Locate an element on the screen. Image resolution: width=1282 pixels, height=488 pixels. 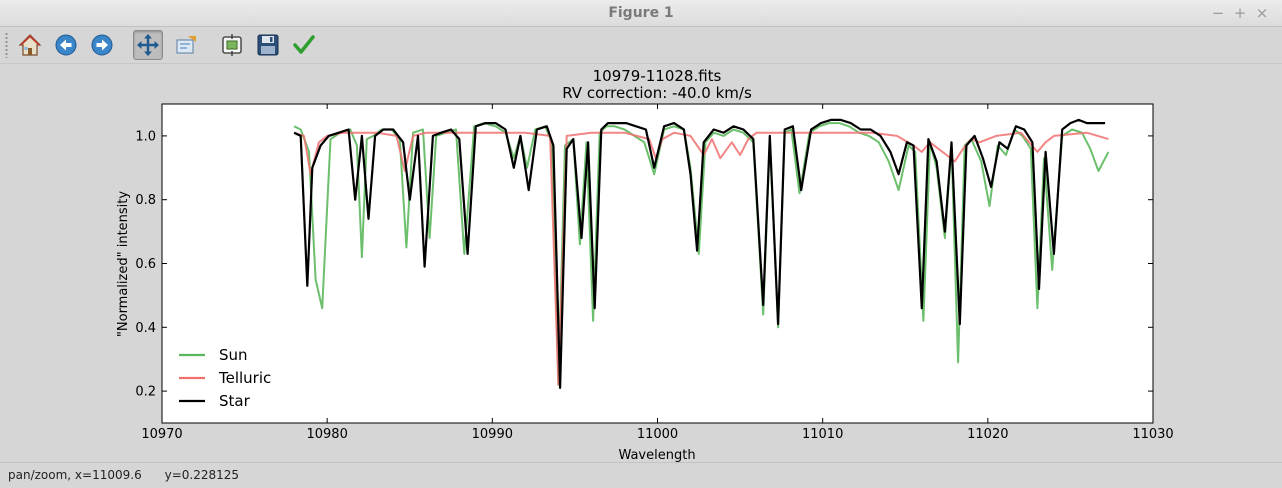
minimize-button: − is located at coordinates (1218, 13).